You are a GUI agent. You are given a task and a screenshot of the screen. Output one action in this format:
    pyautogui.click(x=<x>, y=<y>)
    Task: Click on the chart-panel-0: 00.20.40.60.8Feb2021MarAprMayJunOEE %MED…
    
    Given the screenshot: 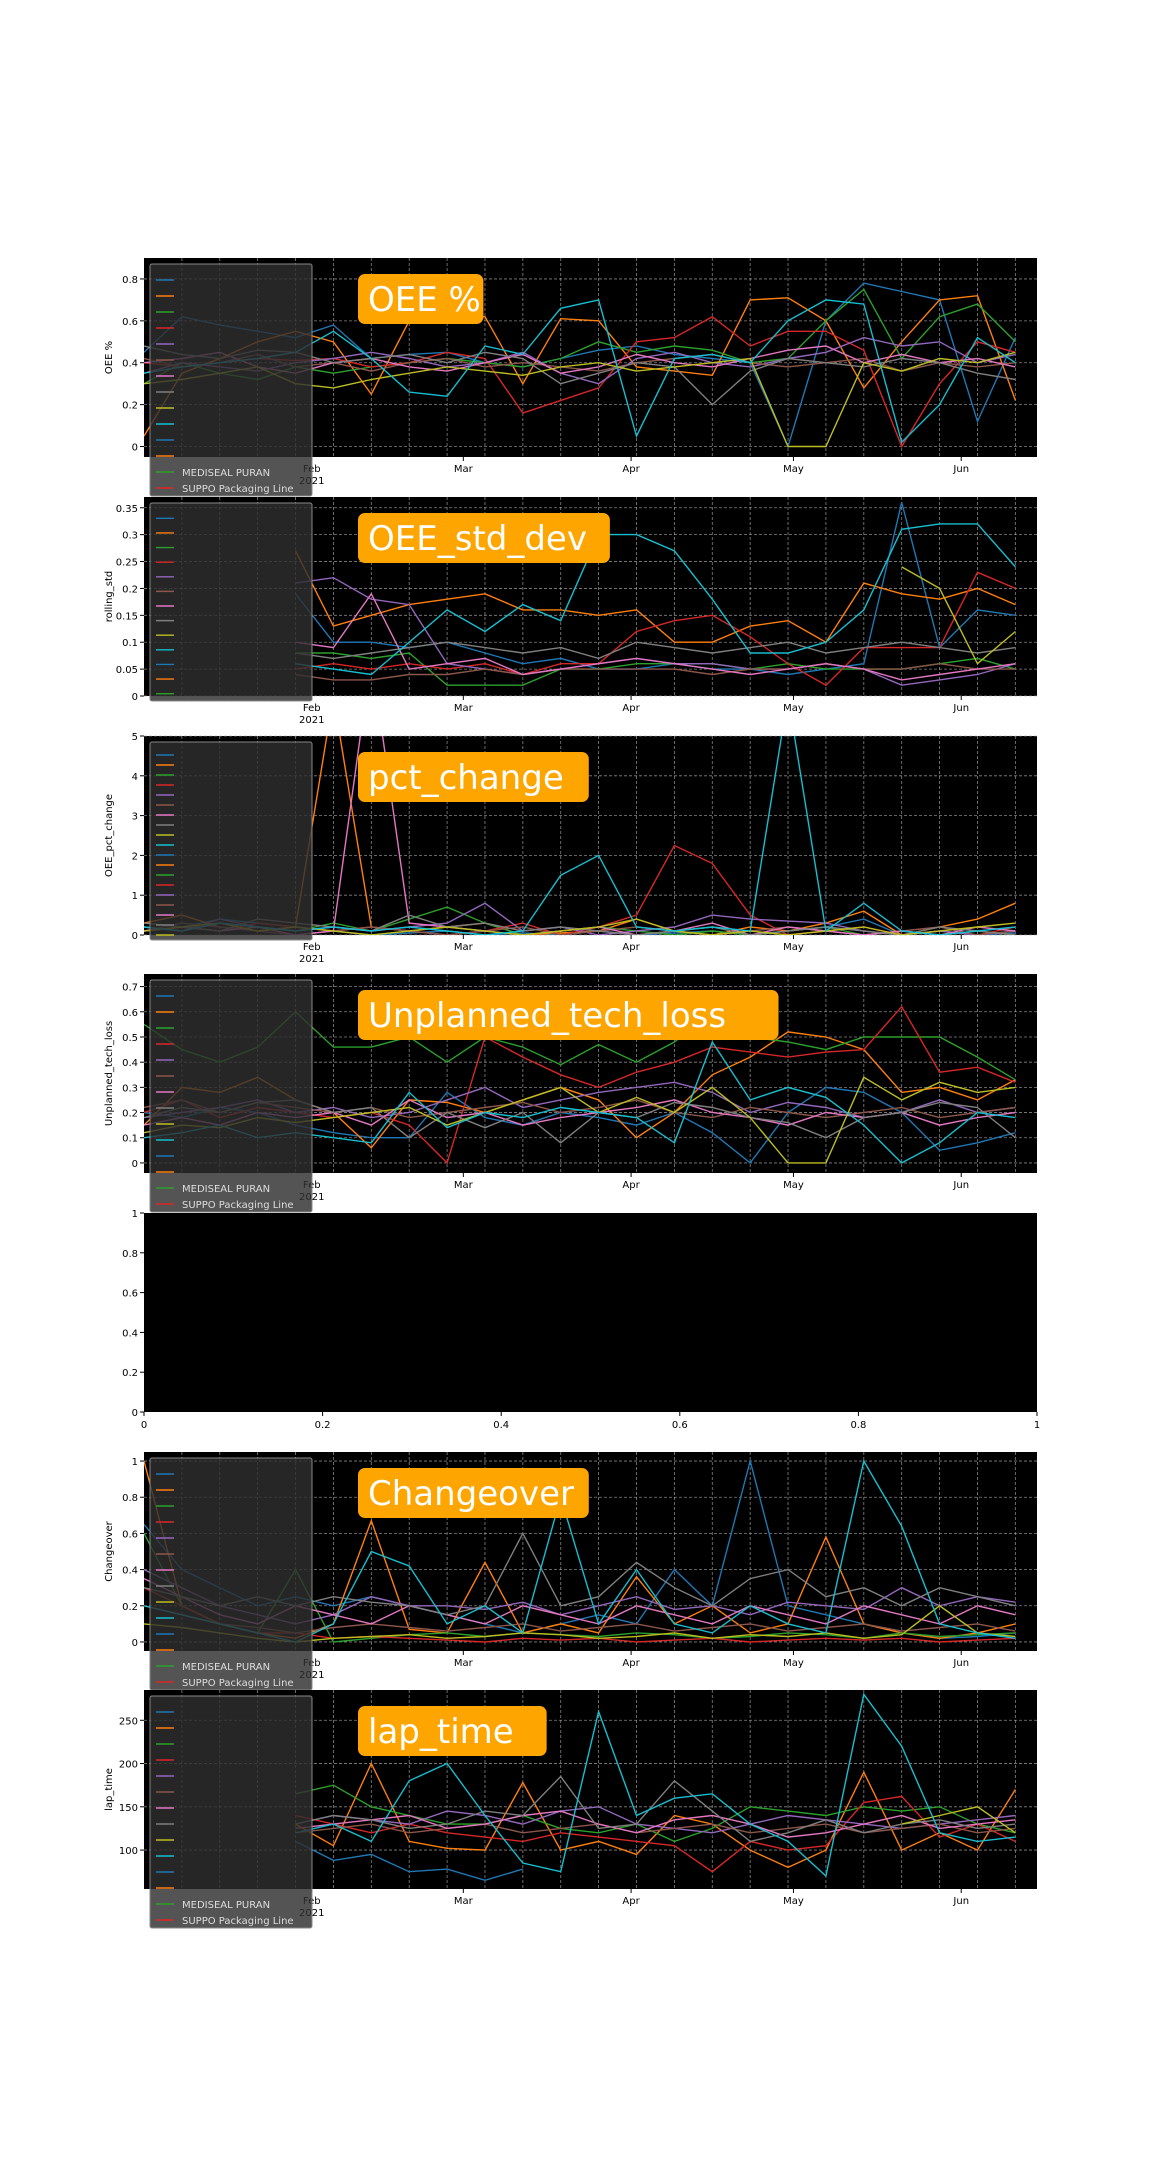 What is the action you would take?
    pyautogui.click(x=570, y=377)
    